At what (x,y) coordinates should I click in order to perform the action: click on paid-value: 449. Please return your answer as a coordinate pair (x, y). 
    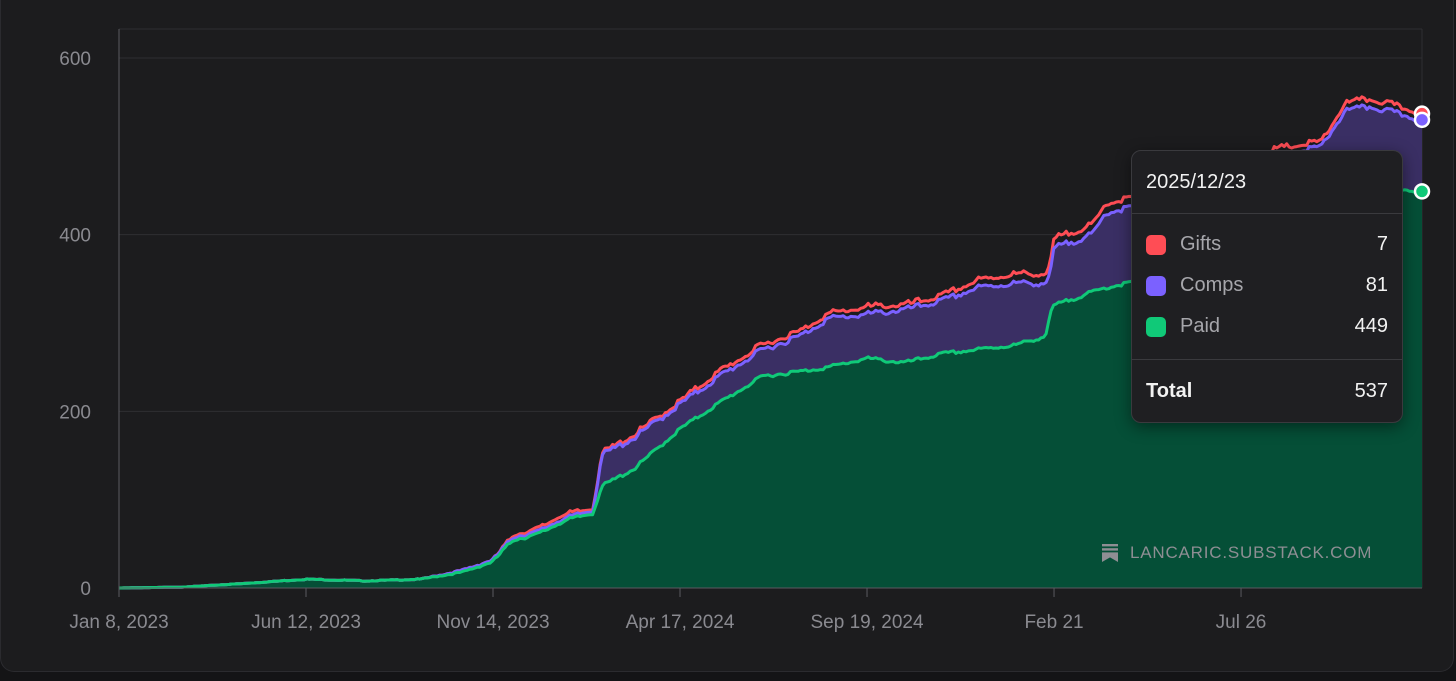
    Looking at the image, I should click on (1371, 326).